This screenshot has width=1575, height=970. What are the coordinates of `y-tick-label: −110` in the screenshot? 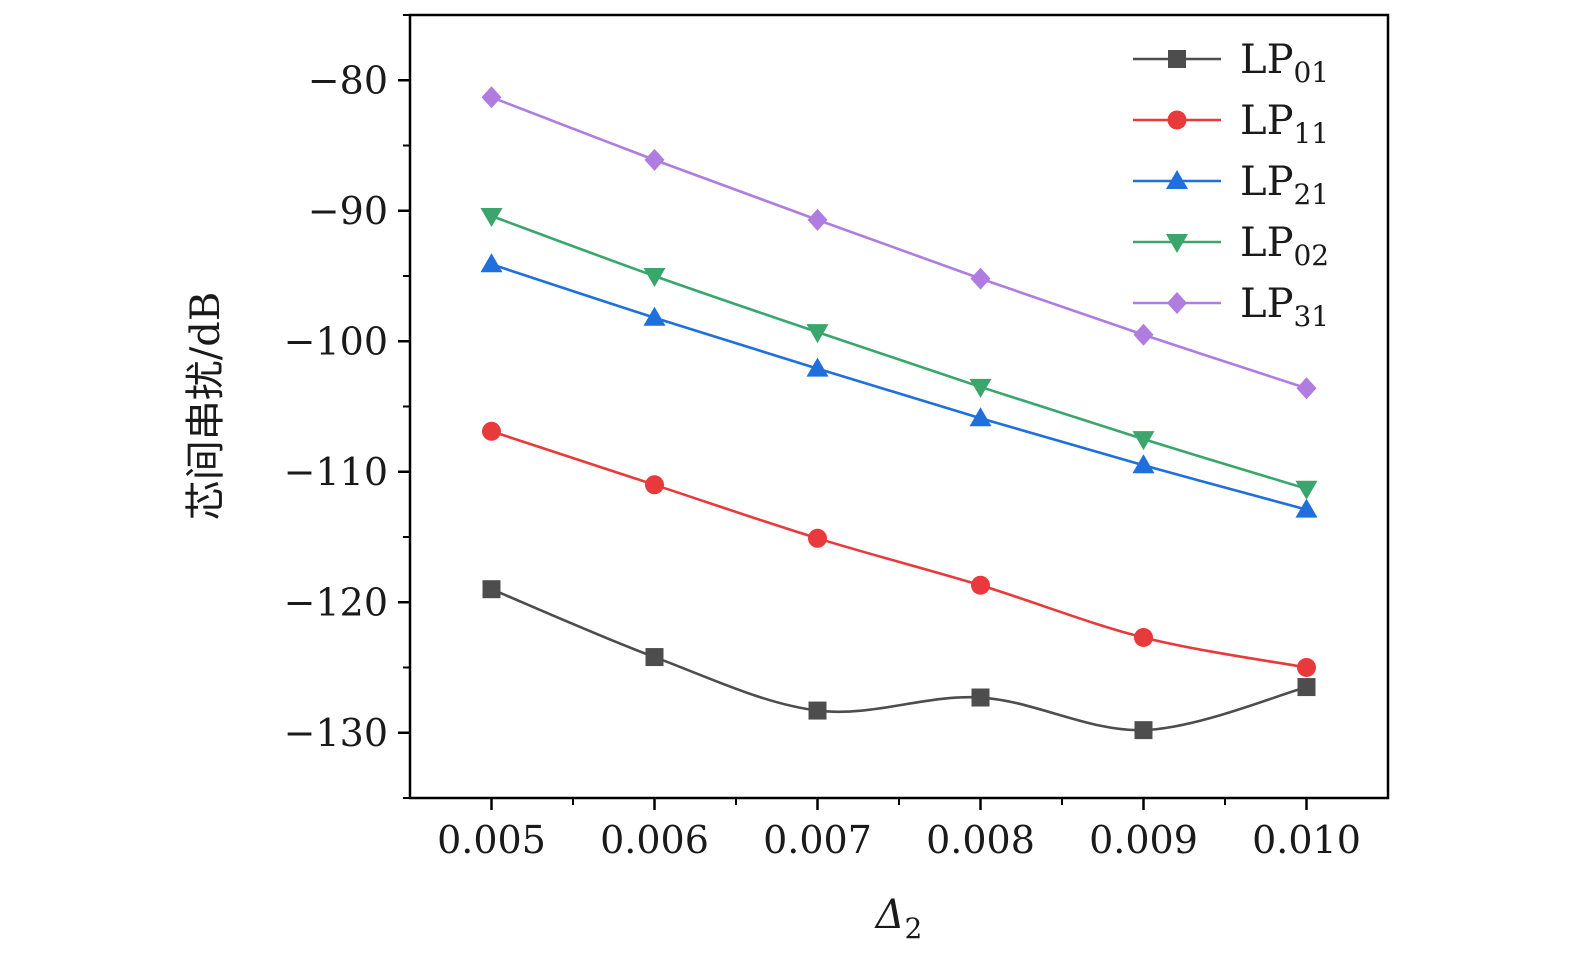 It's located at (336, 472).